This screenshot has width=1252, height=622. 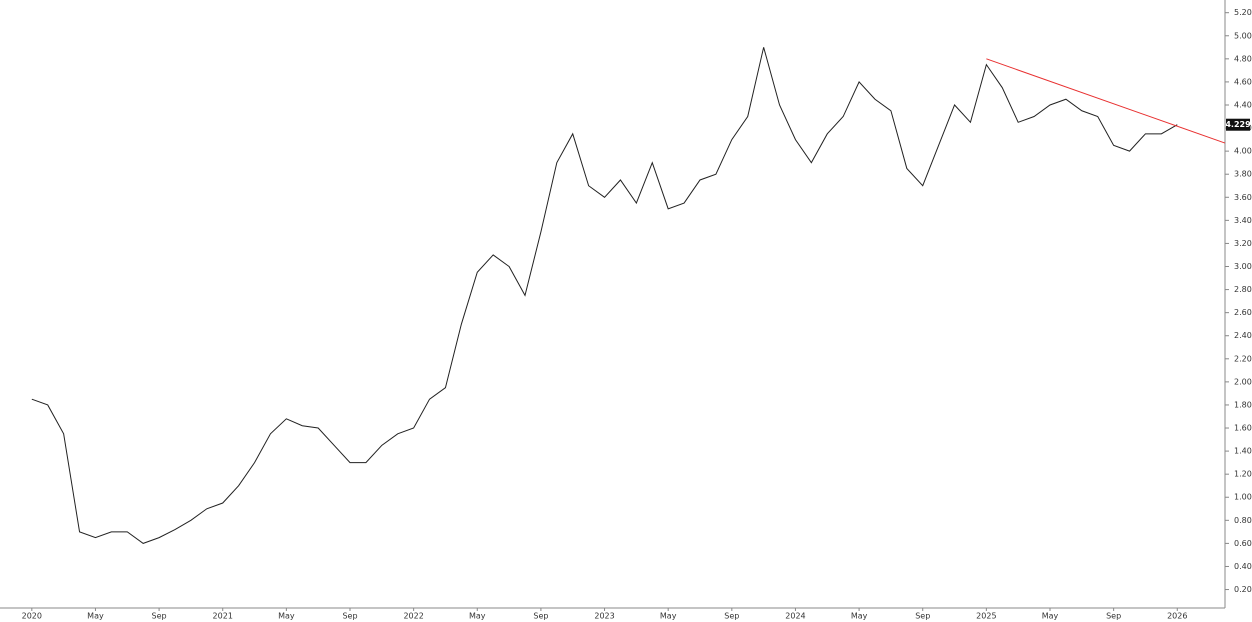 What do you see at coordinates (1243, 81) in the screenshot?
I see `y-tick-label: 4.600` at bounding box center [1243, 81].